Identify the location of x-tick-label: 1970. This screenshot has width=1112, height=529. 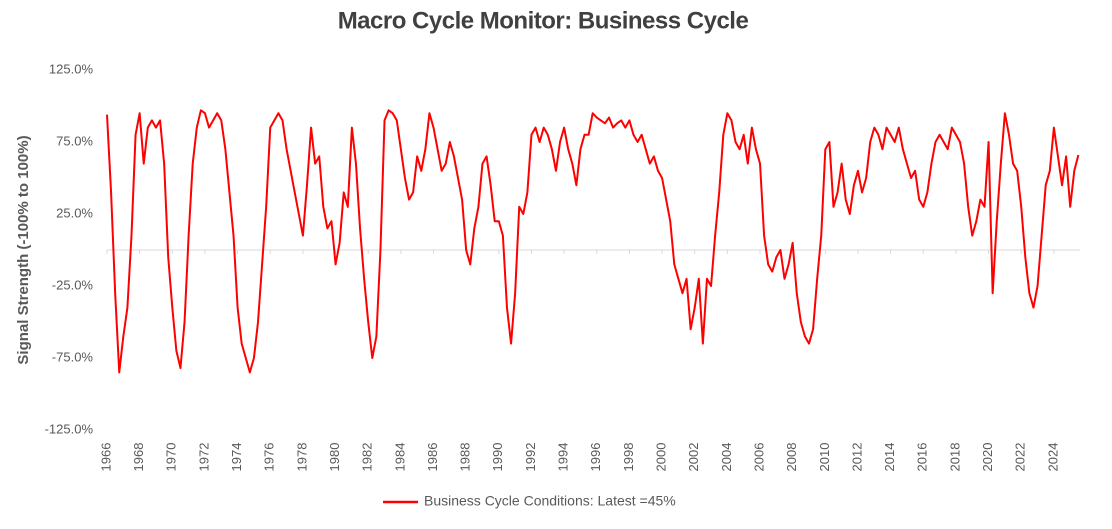
(171, 457).